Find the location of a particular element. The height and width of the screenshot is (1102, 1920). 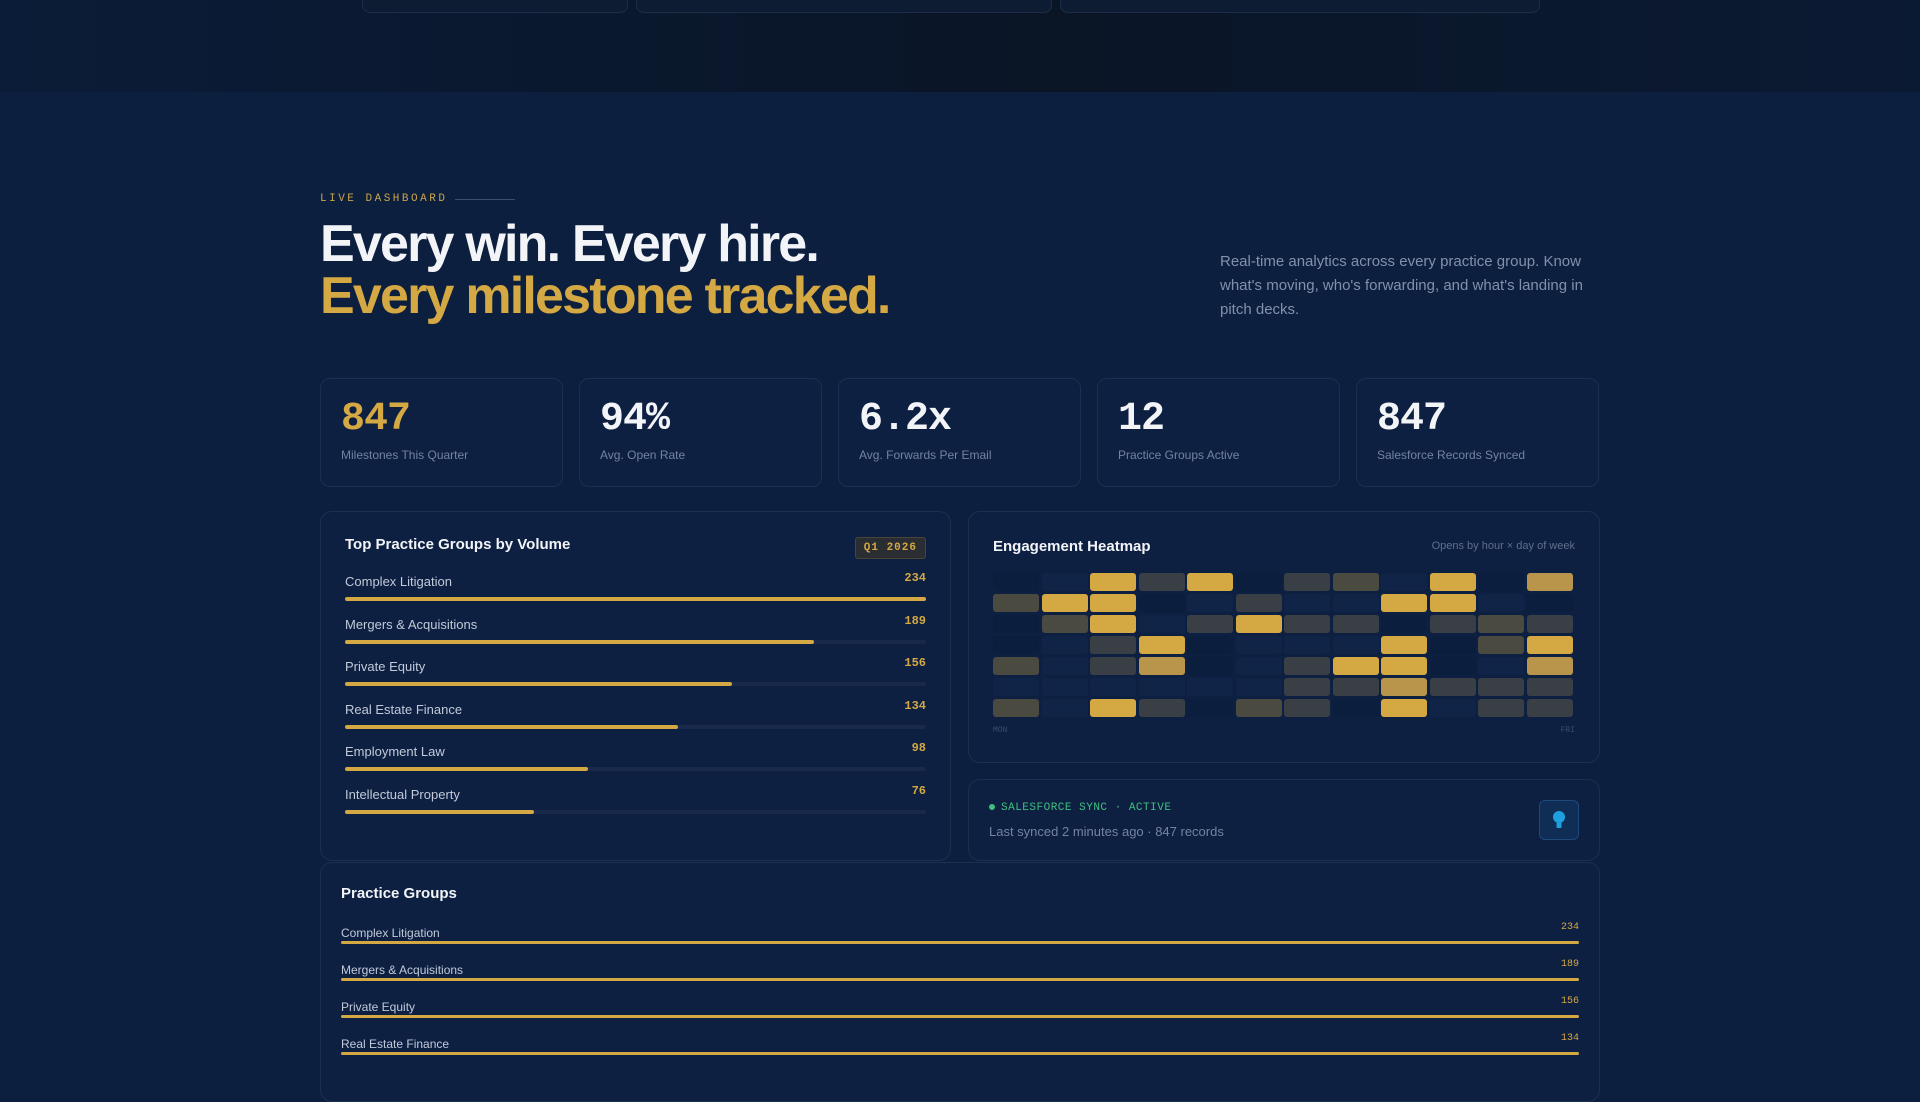

group-count: 76 is located at coordinates (918, 790).